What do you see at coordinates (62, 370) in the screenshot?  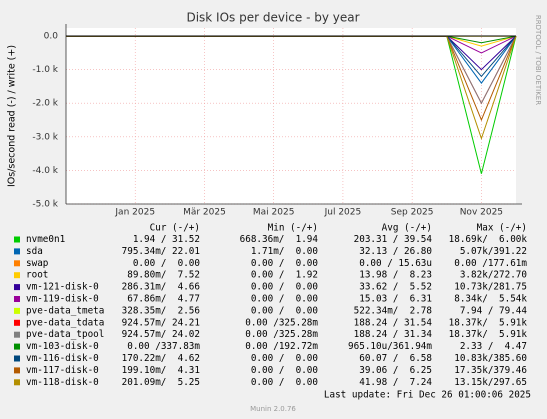 I see `legend-label: vm-117-disk-0` at bounding box center [62, 370].